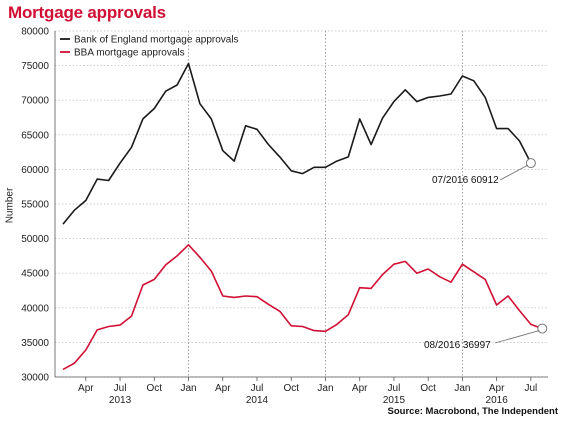 This screenshot has width=564, height=423. Describe the element at coordinates (457, 345) in the screenshot. I see `annotation-label: 08/2016 36997` at that location.